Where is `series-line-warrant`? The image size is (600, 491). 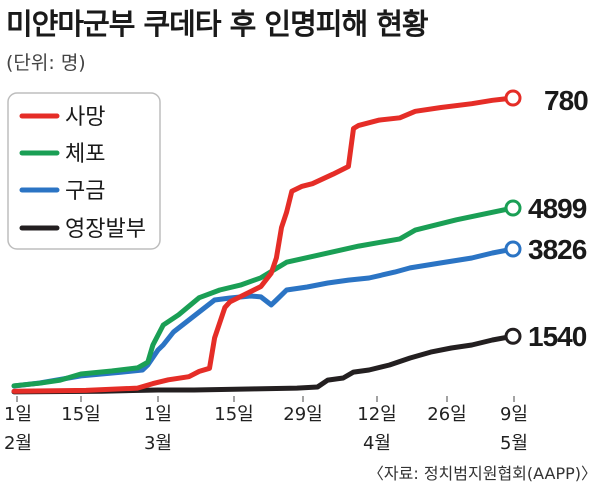 series-line-warrant is located at coordinates (263, 364).